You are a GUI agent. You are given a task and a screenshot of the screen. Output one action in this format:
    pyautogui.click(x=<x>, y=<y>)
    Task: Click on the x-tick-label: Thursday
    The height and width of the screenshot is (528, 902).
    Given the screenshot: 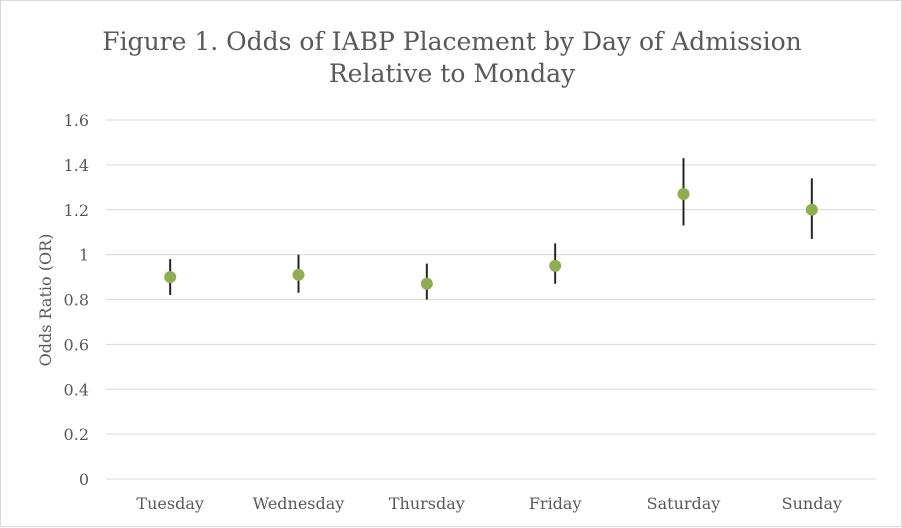 What is the action you would take?
    pyautogui.click(x=427, y=503)
    